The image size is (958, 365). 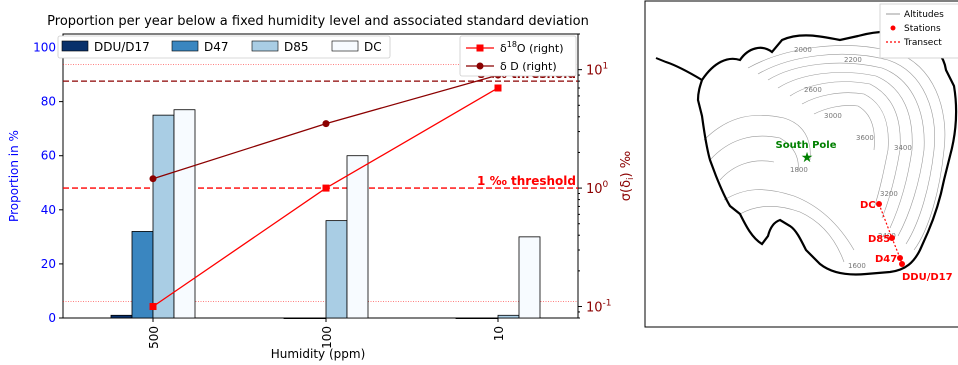 I want to click on svg-text: 3400, so click(x=903, y=148).